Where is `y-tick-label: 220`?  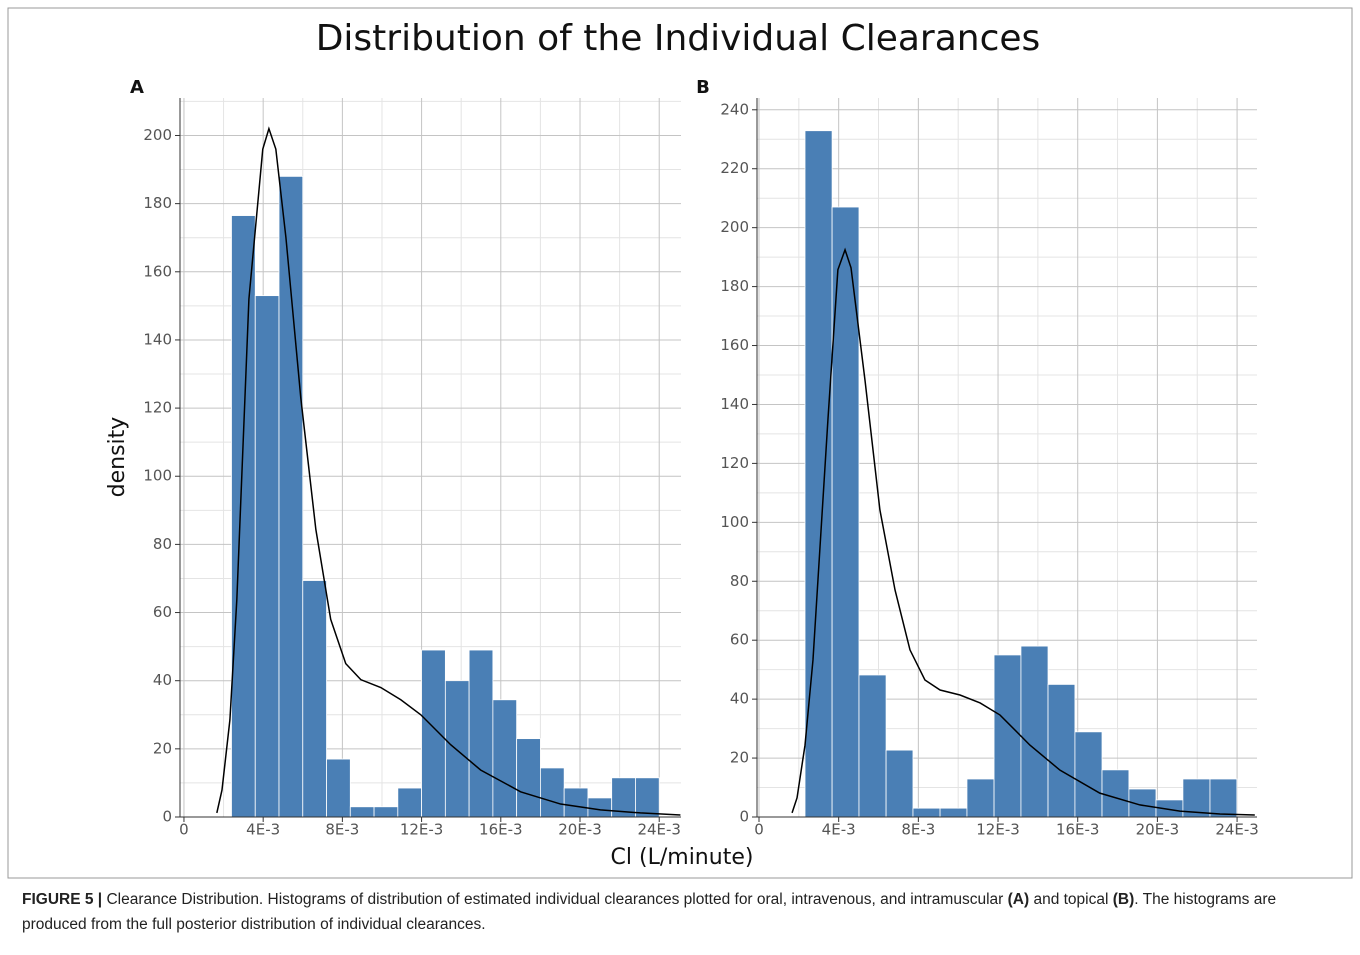 y-tick-label: 220 is located at coordinates (734, 168).